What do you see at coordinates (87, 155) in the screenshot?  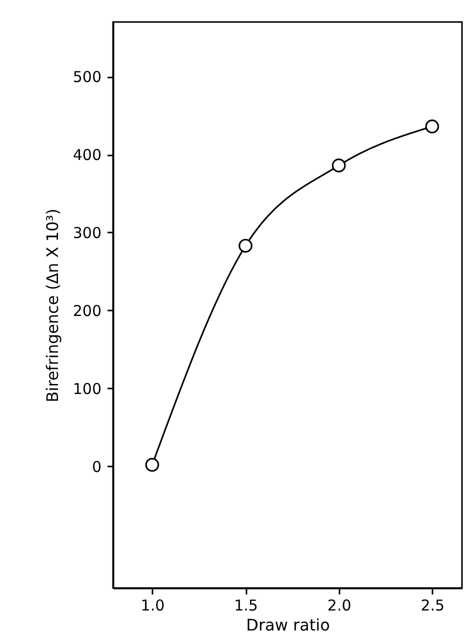 I see `y-tick-label: 400` at bounding box center [87, 155].